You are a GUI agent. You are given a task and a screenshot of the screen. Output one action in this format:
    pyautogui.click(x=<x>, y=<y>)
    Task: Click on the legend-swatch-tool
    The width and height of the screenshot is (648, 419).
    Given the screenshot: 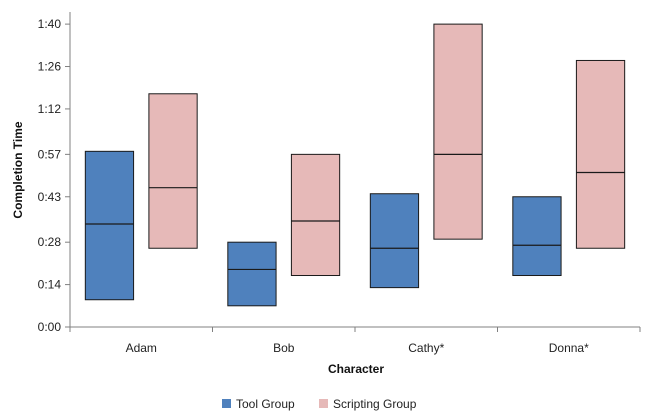 What is the action you would take?
    pyautogui.click(x=226, y=403)
    